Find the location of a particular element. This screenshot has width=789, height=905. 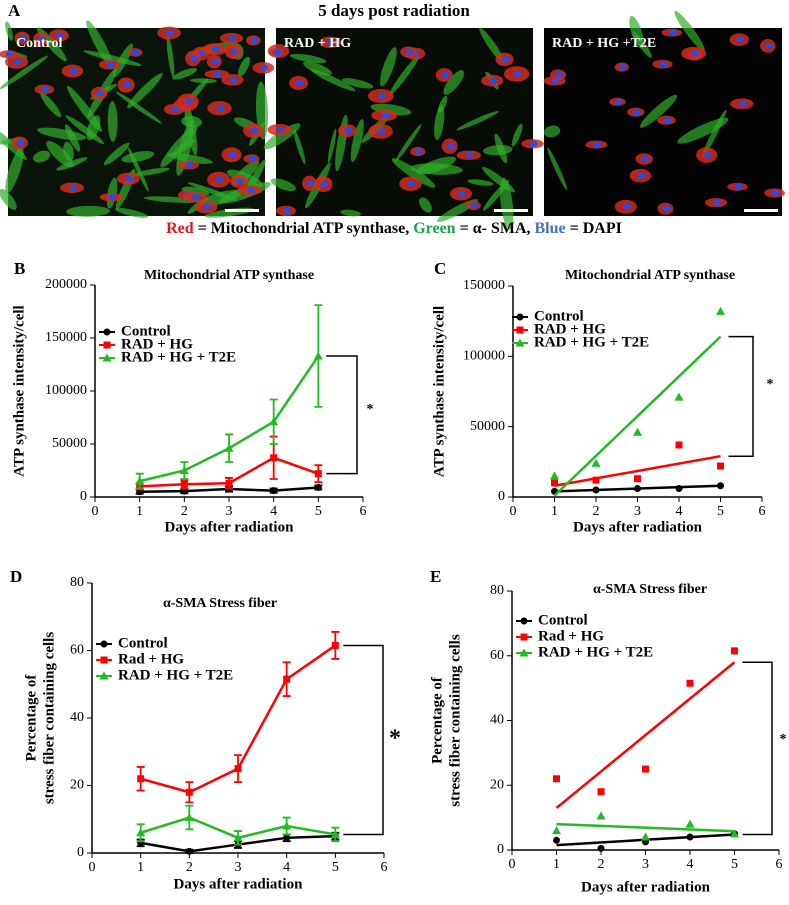

y-axis-label: Percentage of is located at coordinates (31, 718).